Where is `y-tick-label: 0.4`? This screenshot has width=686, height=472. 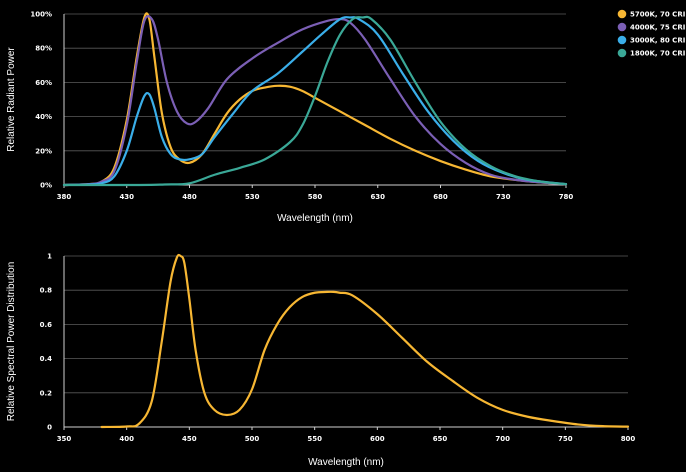
y-tick-label: 0.4 is located at coordinates (46, 359).